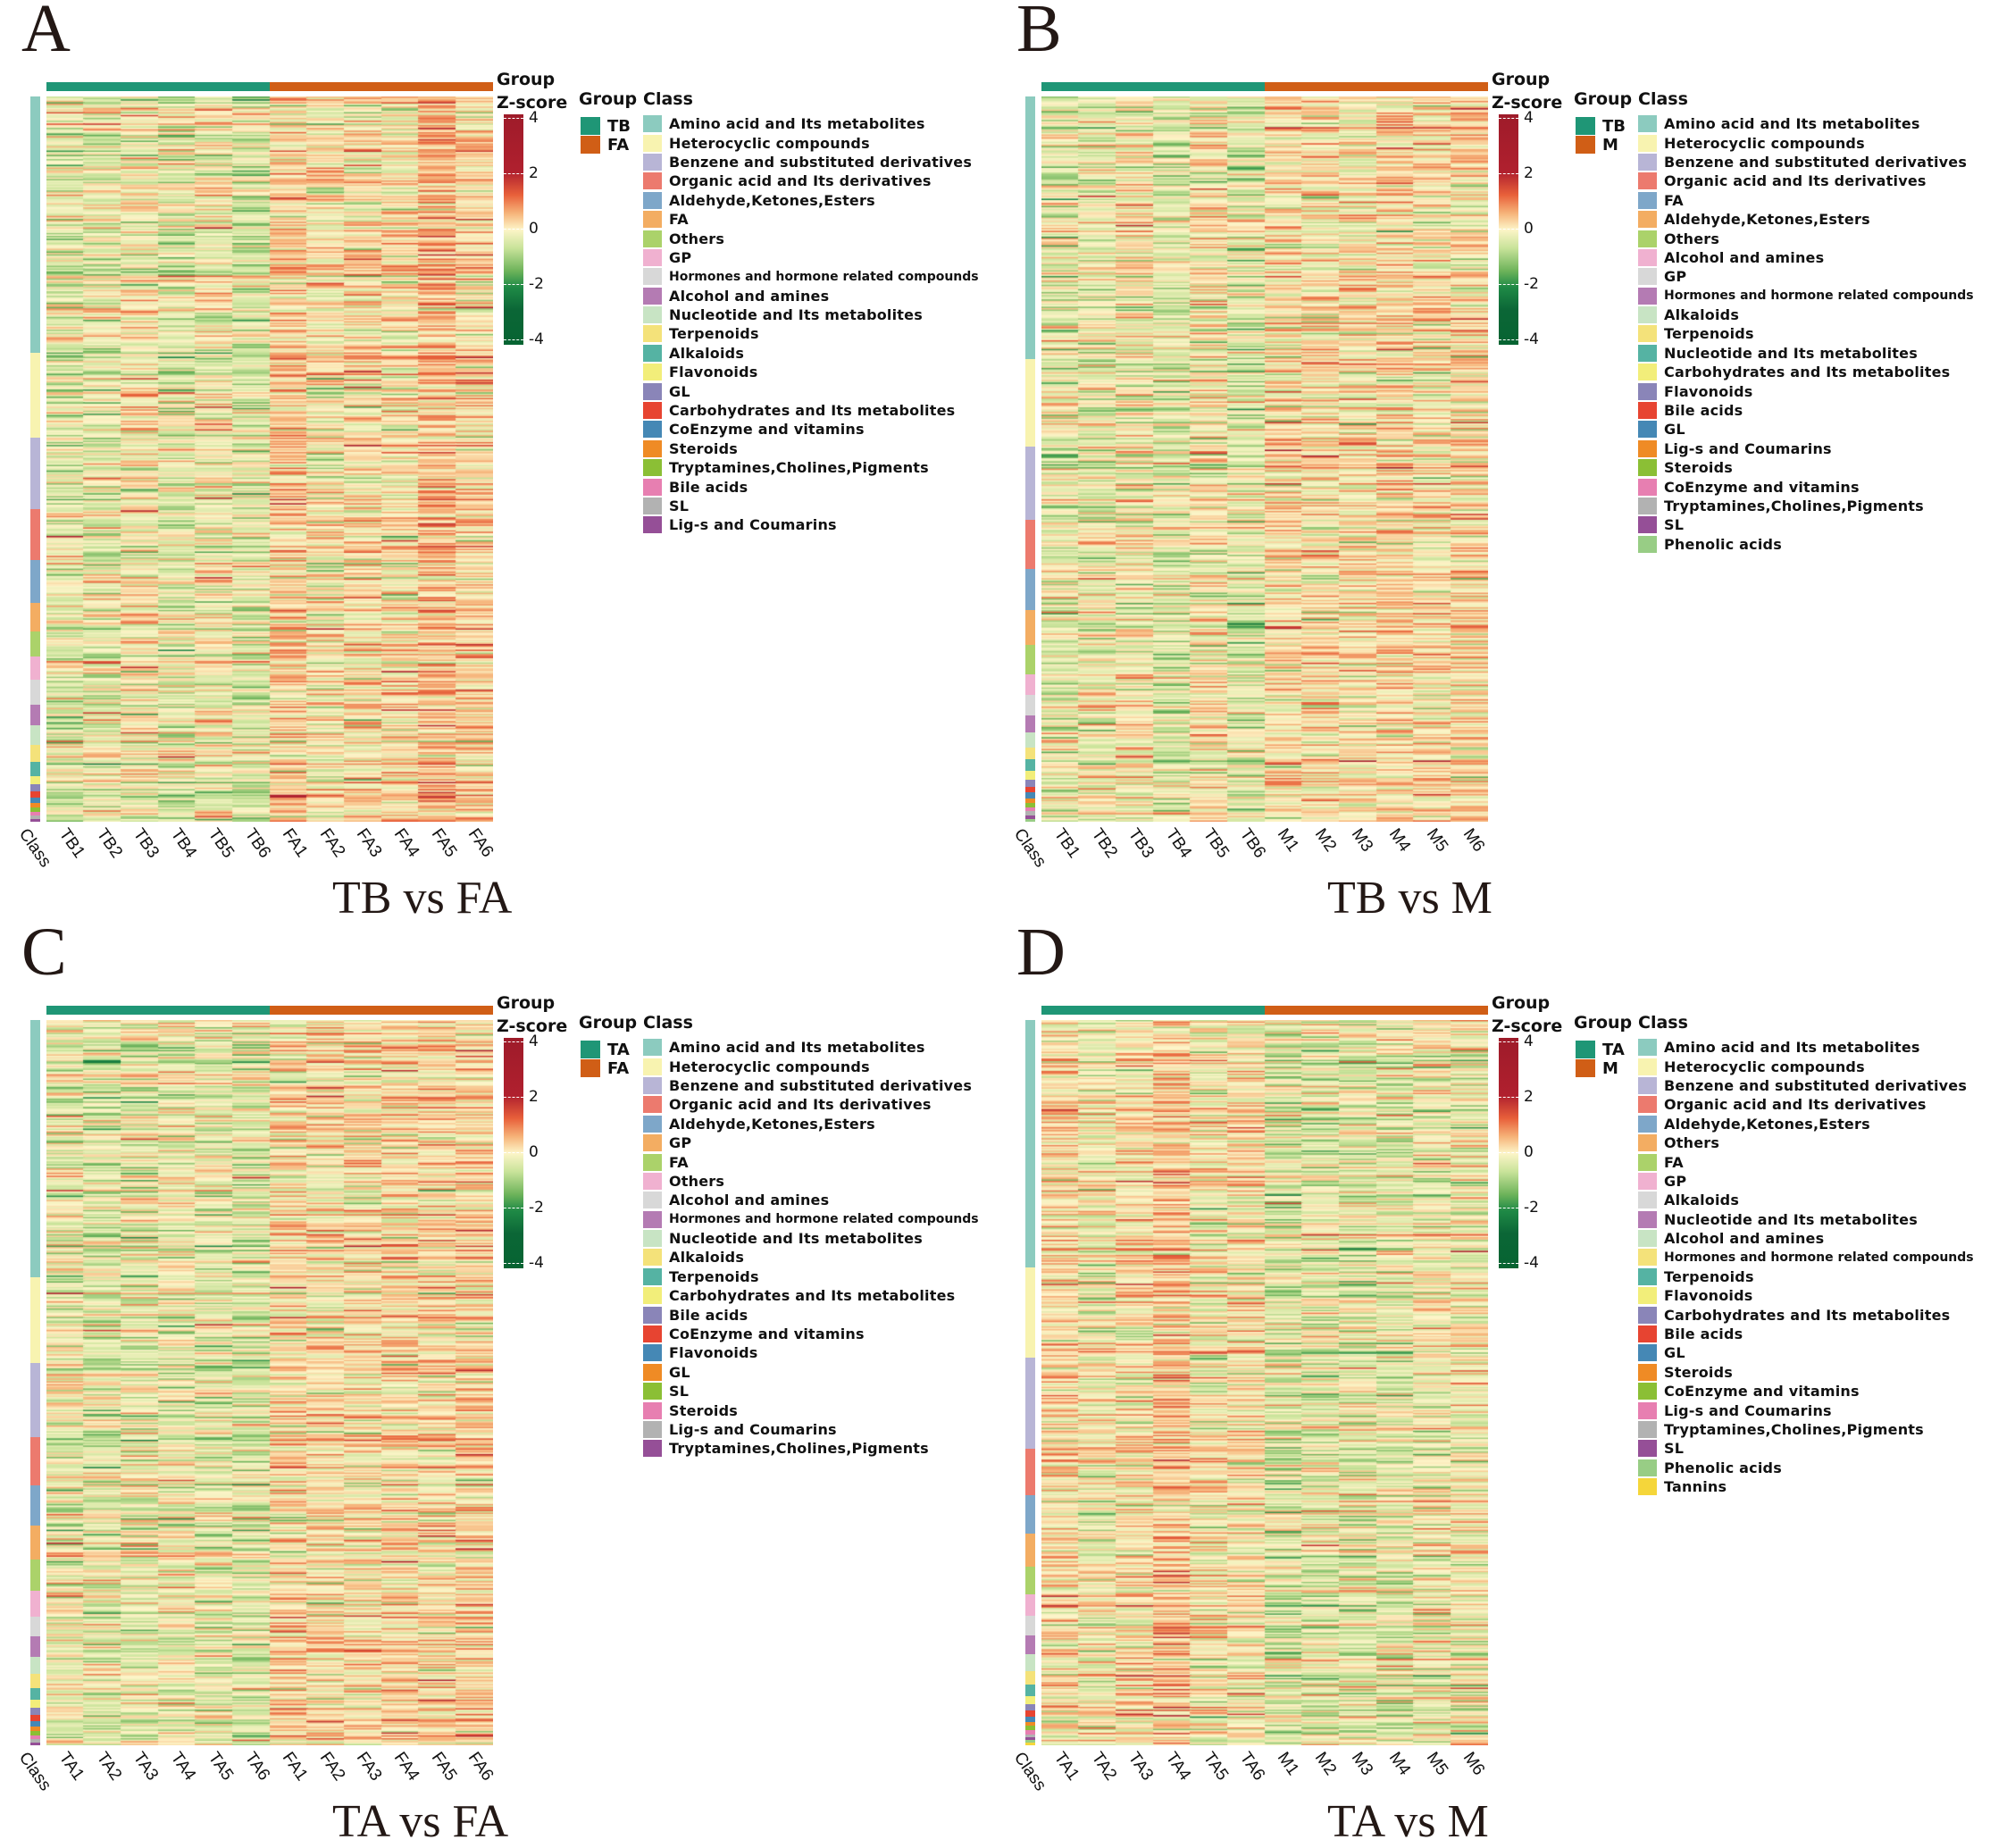 The width and height of the screenshot is (1990, 1848). Describe the element at coordinates (1806, 296) in the screenshot. I see `class-legend-item: Hormones and hormone related compounds` at that location.